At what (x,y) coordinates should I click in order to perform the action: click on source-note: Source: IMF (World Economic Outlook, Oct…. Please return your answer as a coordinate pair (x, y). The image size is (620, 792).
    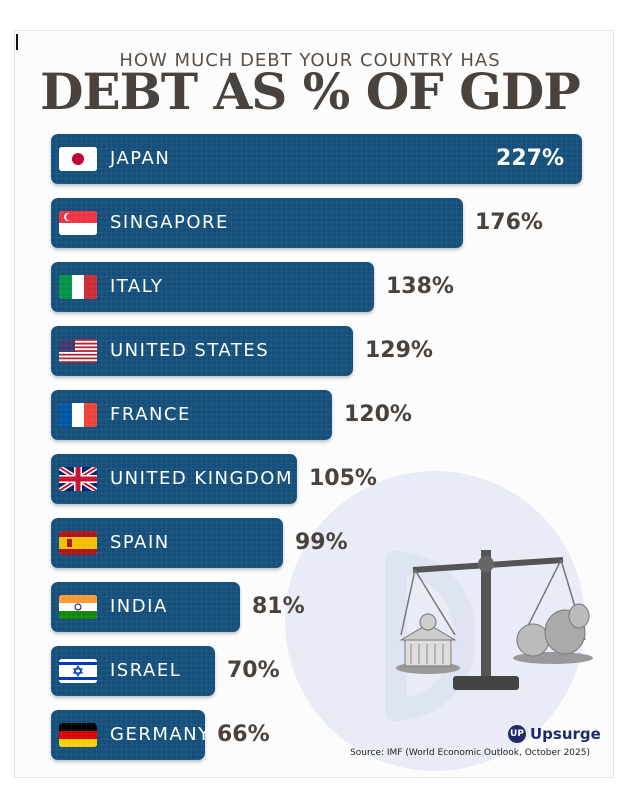
    Looking at the image, I should click on (470, 753).